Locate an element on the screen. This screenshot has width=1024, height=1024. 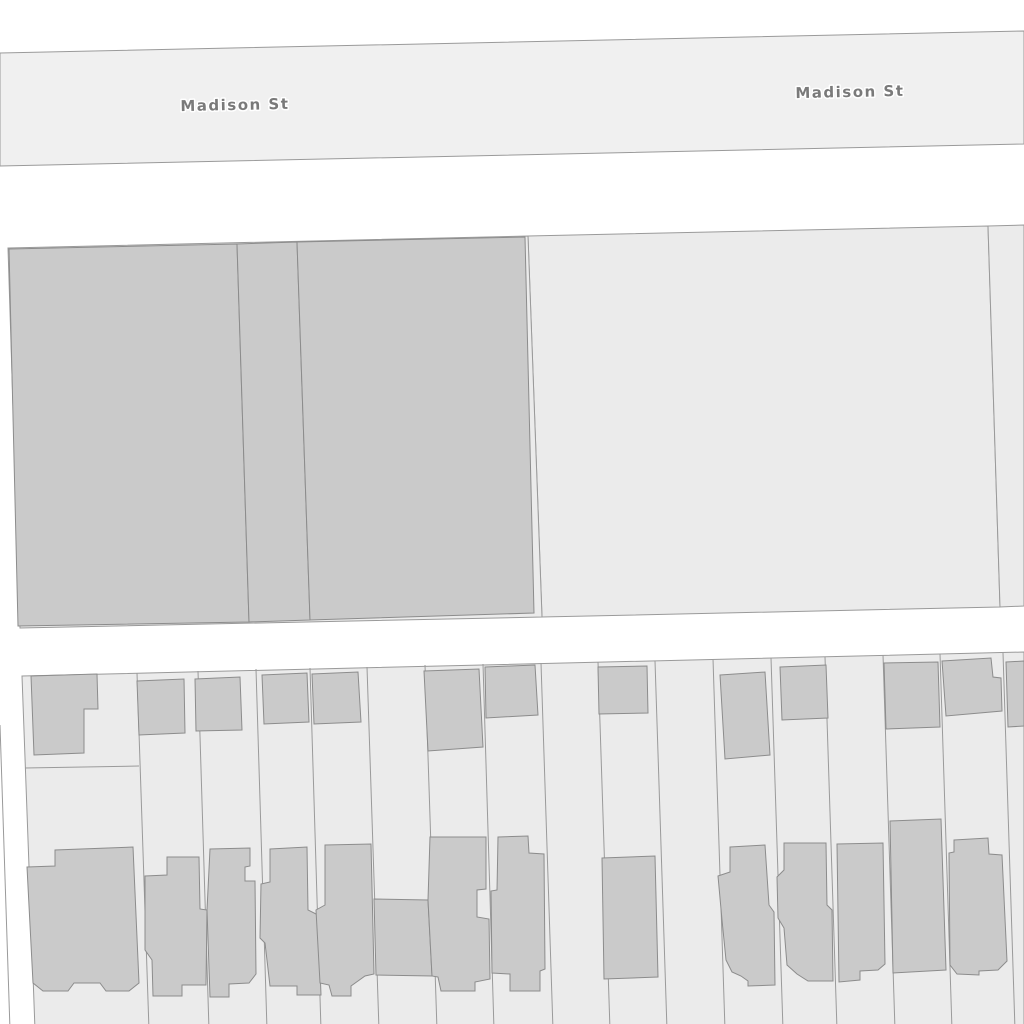
street-madison-st is located at coordinates (512, 98).